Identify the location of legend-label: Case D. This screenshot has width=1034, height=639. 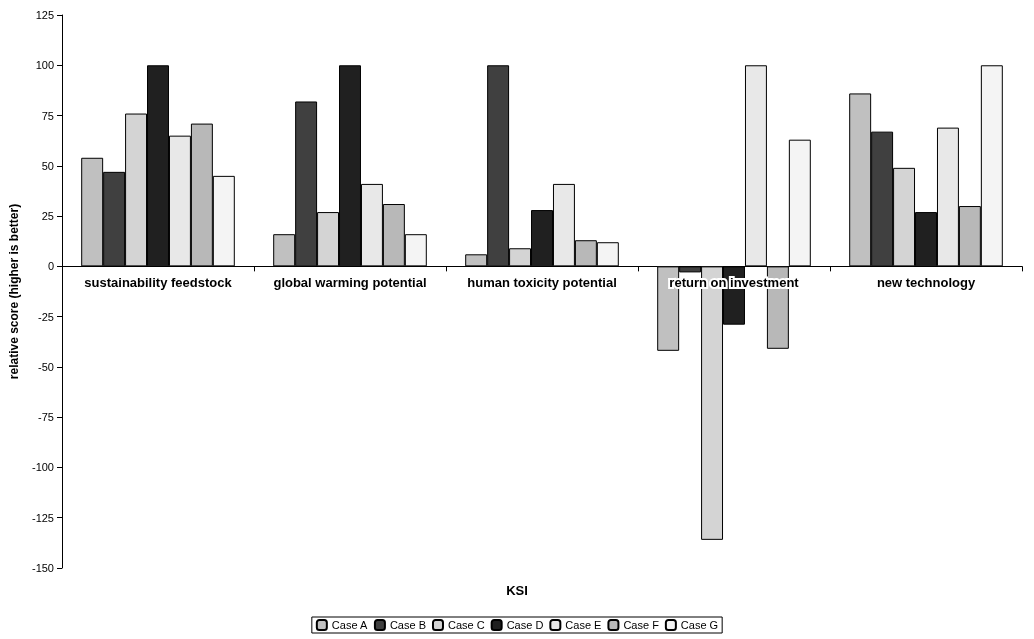
(525, 625).